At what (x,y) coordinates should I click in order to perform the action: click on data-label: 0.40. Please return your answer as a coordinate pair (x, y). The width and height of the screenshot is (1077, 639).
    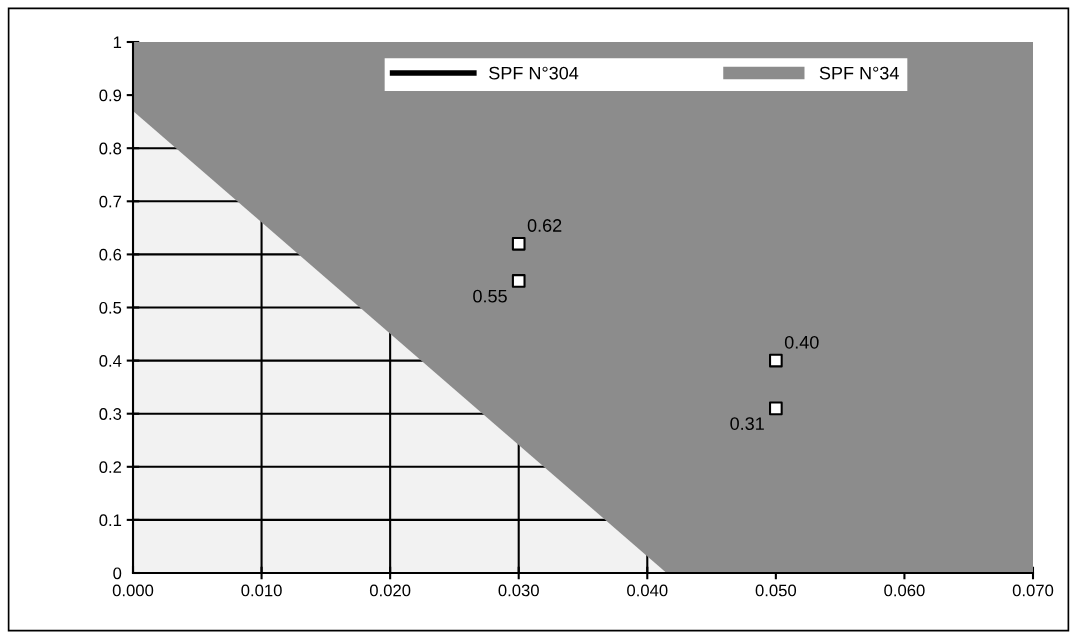
    Looking at the image, I should click on (801, 342).